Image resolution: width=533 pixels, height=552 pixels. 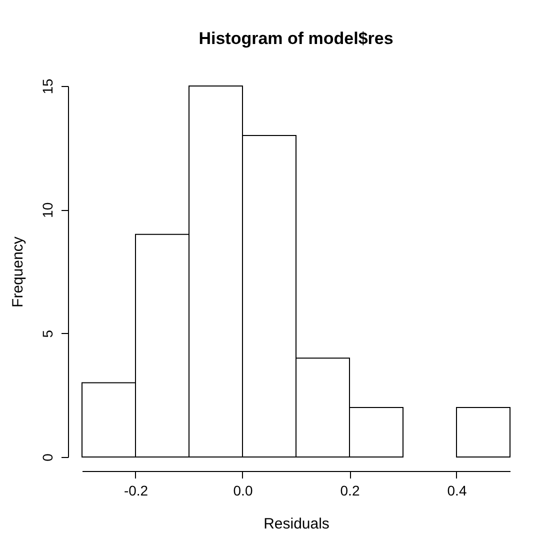 What do you see at coordinates (296, 38) in the screenshot?
I see `chart-title: Histogram of model$res` at bounding box center [296, 38].